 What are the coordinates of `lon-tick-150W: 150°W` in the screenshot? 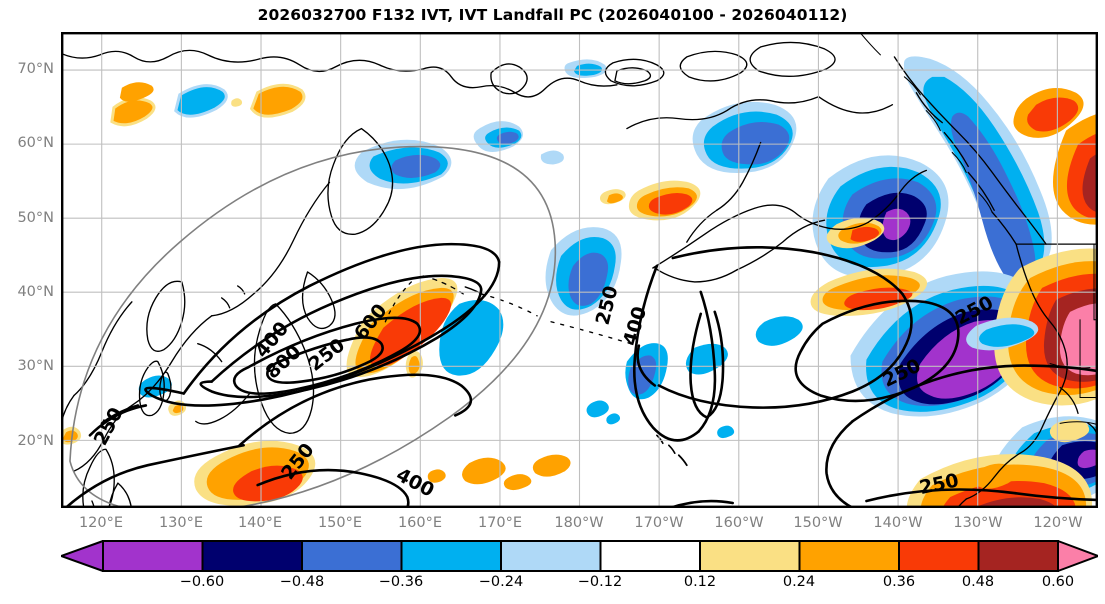 It's located at (818, 523).